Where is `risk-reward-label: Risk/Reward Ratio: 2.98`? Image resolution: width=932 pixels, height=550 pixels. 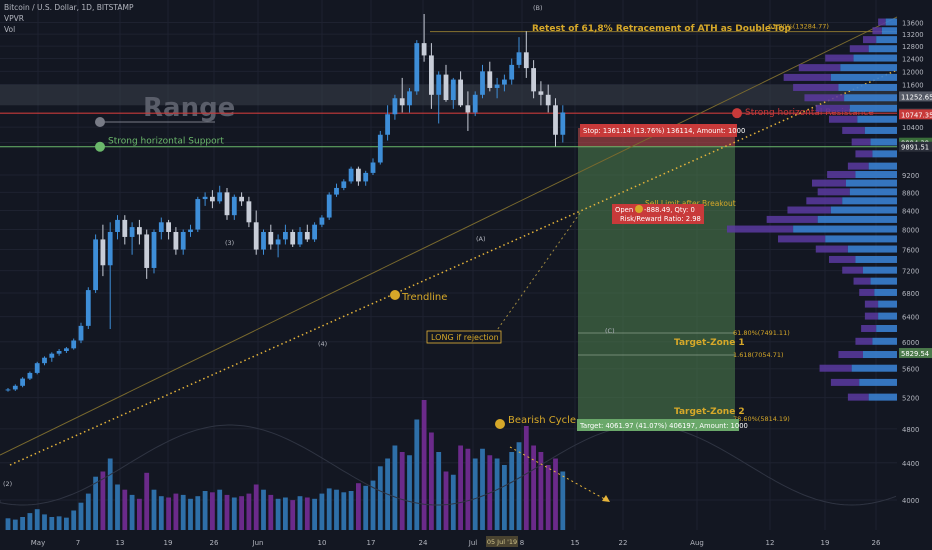 risk-reward-label: Risk/Reward Ratio: 2.98 is located at coordinates (660, 219).